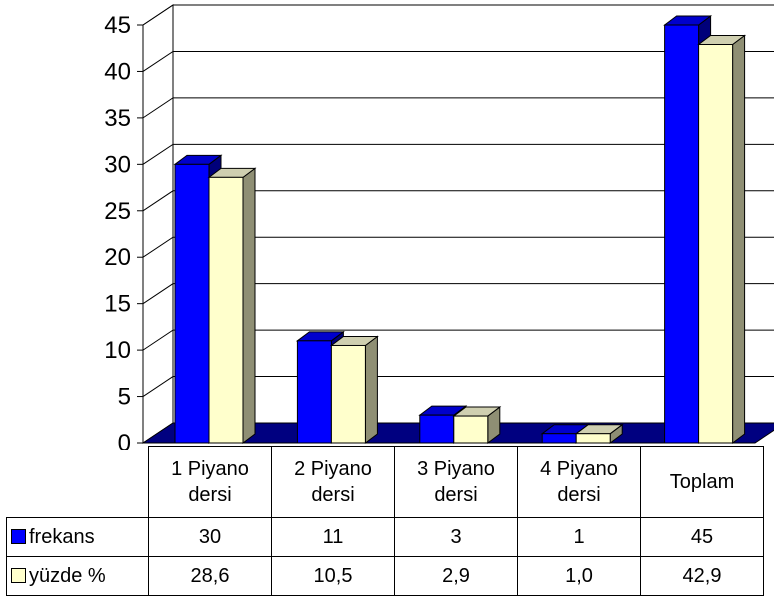  I want to click on category-label: Toplam, so click(702, 482).